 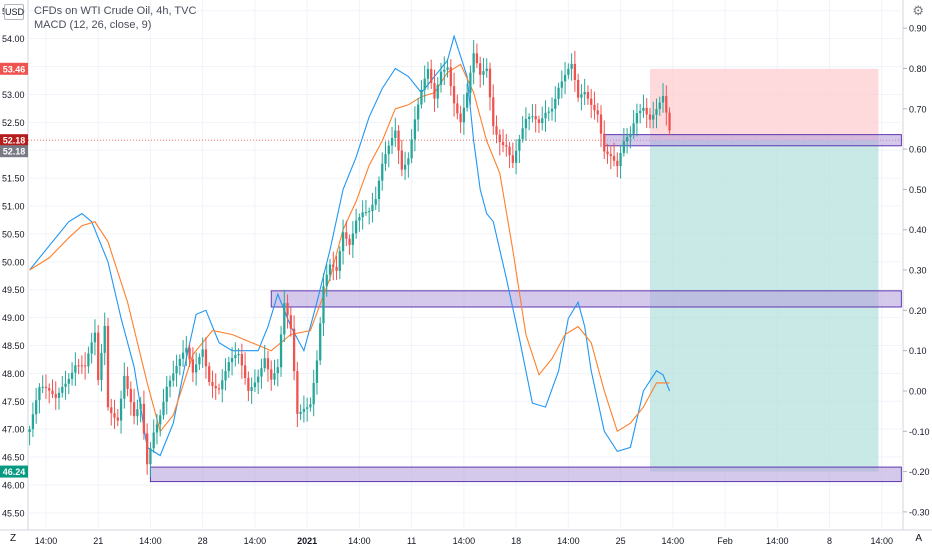 What do you see at coordinates (919, 472) in the screenshot?
I see `macd-tick-label: -0.20` at bounding box center [919, 472].